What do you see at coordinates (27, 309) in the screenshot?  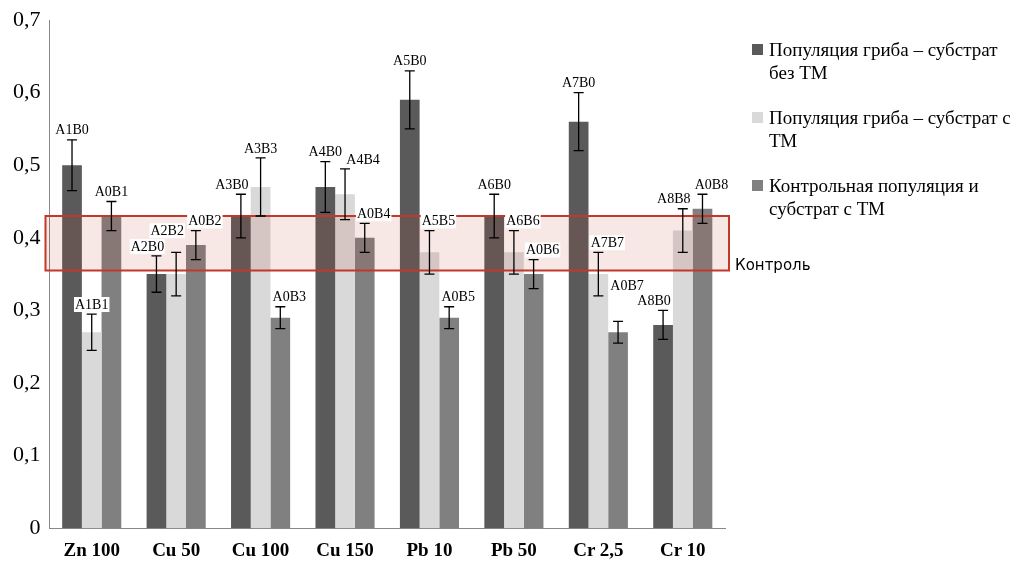 I see `y-tick-label: 0,3` at bounding box center [27, 309].